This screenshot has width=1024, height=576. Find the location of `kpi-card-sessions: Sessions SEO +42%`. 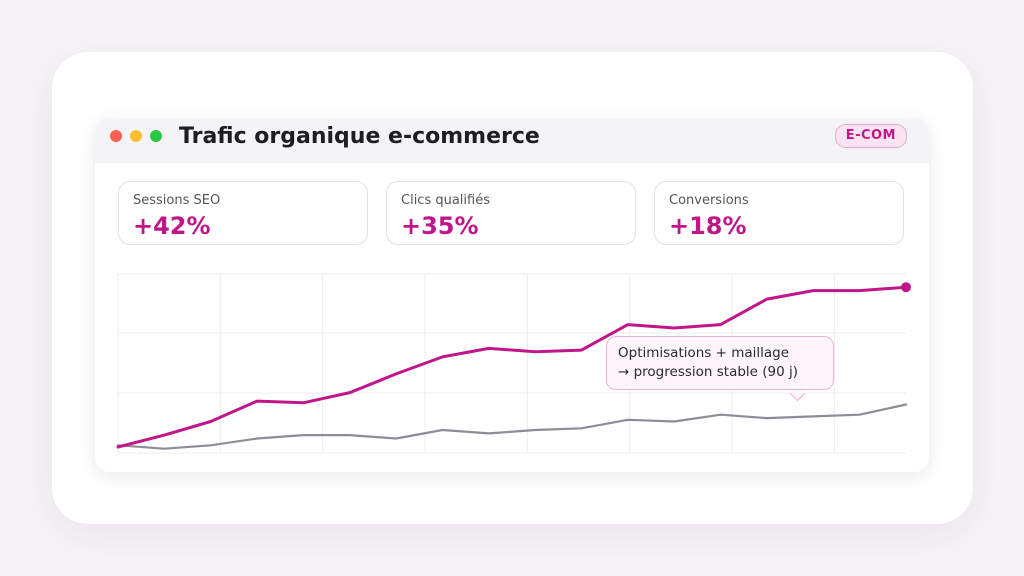

kpi-card-sessions: Sessions SEO +42% is located at coordinates (243, 213).